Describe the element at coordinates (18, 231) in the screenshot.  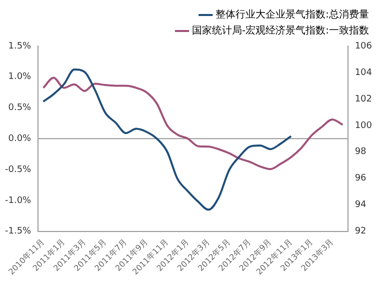
I see `y-tick-label: -1.5%` at that location.